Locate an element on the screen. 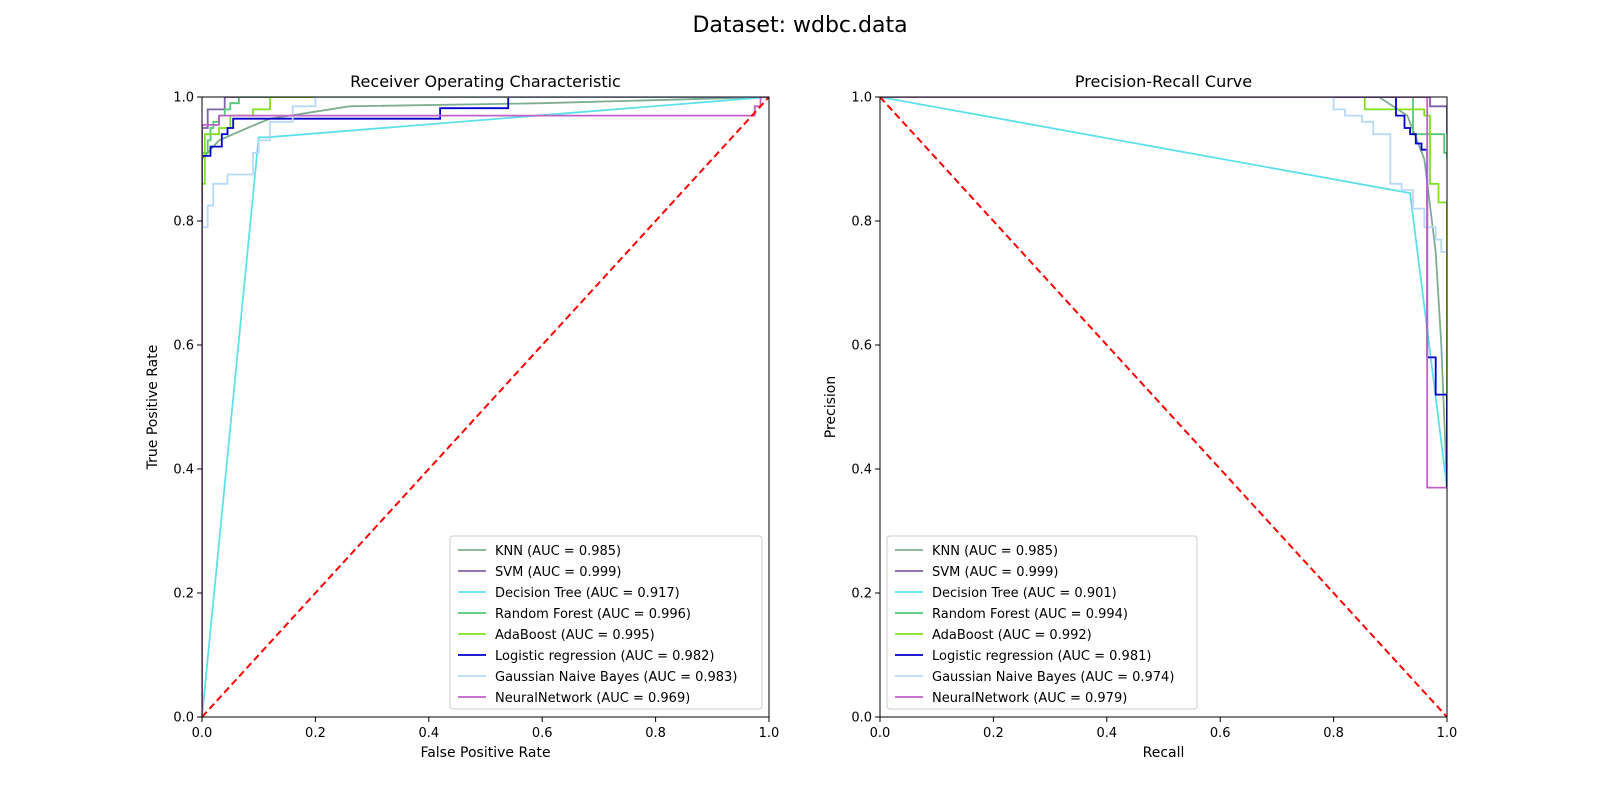  chart-0-x-tick-label-5: 1.0 is located at coordinates (769, 733).